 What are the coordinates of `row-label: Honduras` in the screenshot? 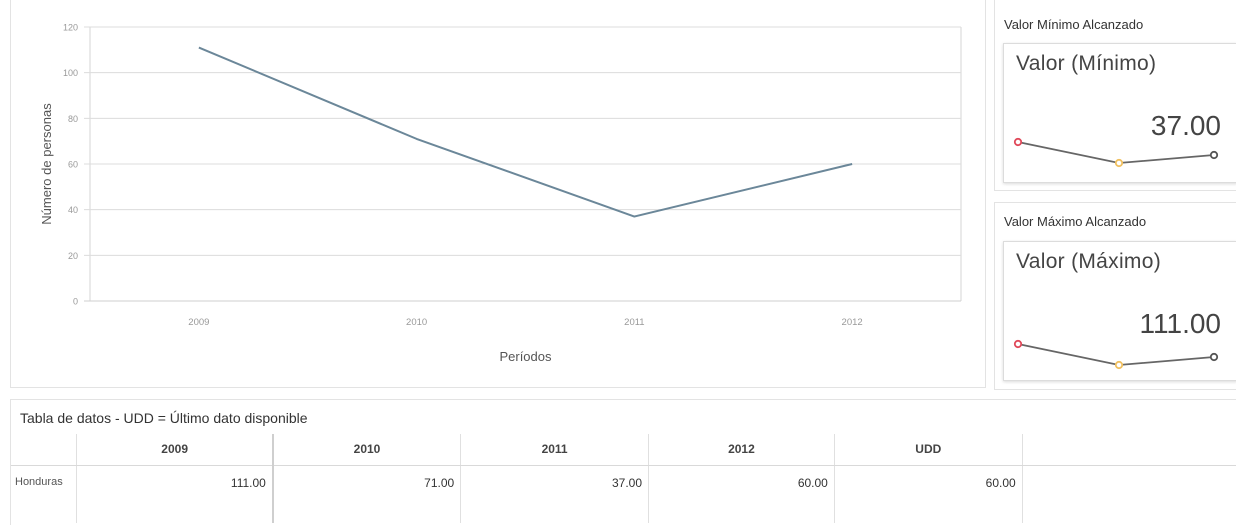 It's located at (39, 481).